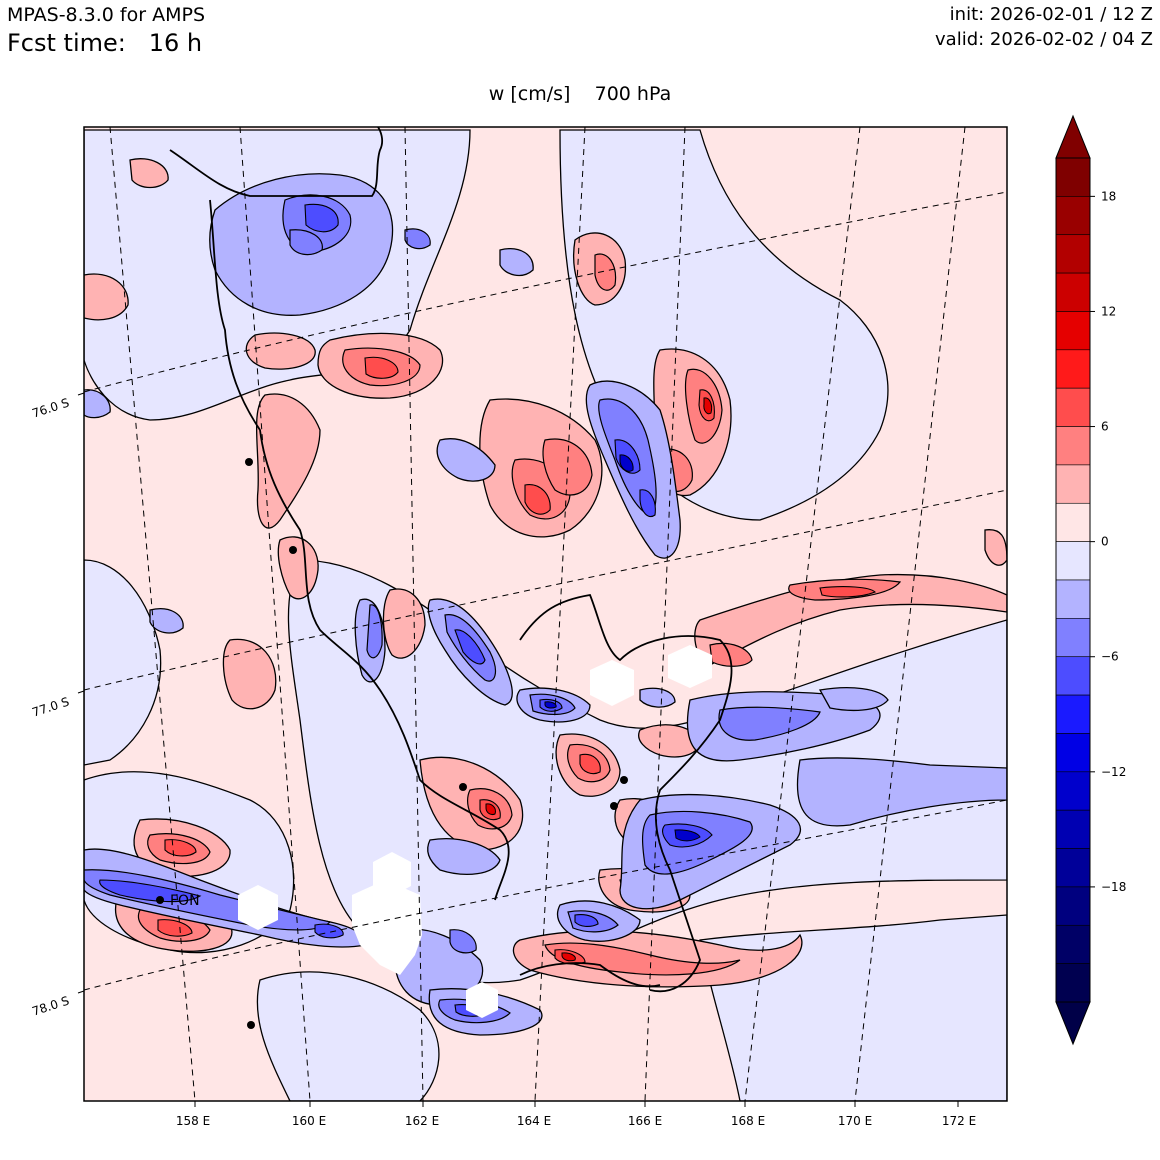 This screenshot has width=1160, height=1160. I want to click on model-label: MPAS-8.3.0 for AMPS, so click(106, 15).